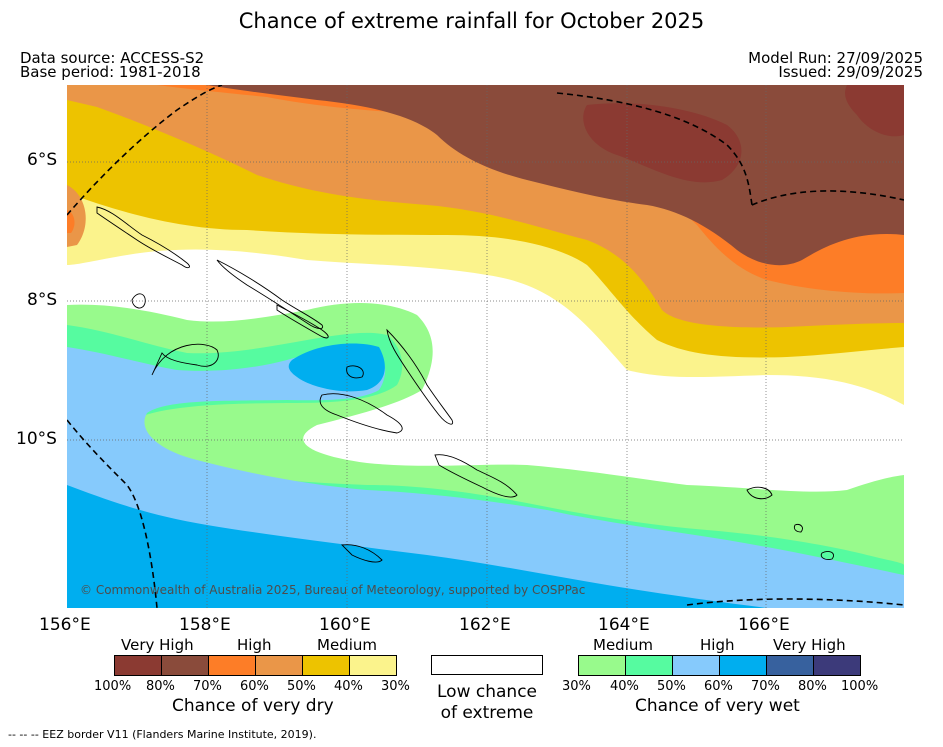  What do you see at coordinates (302, 321) in the screenshot?
I see `island-santa-isabel` at bounding box center [302, 321].